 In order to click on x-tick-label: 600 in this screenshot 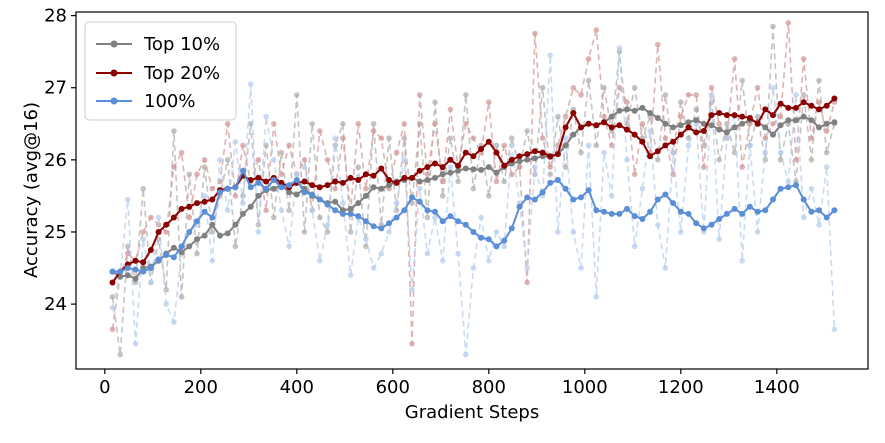, I will do `click(393, 387)`.